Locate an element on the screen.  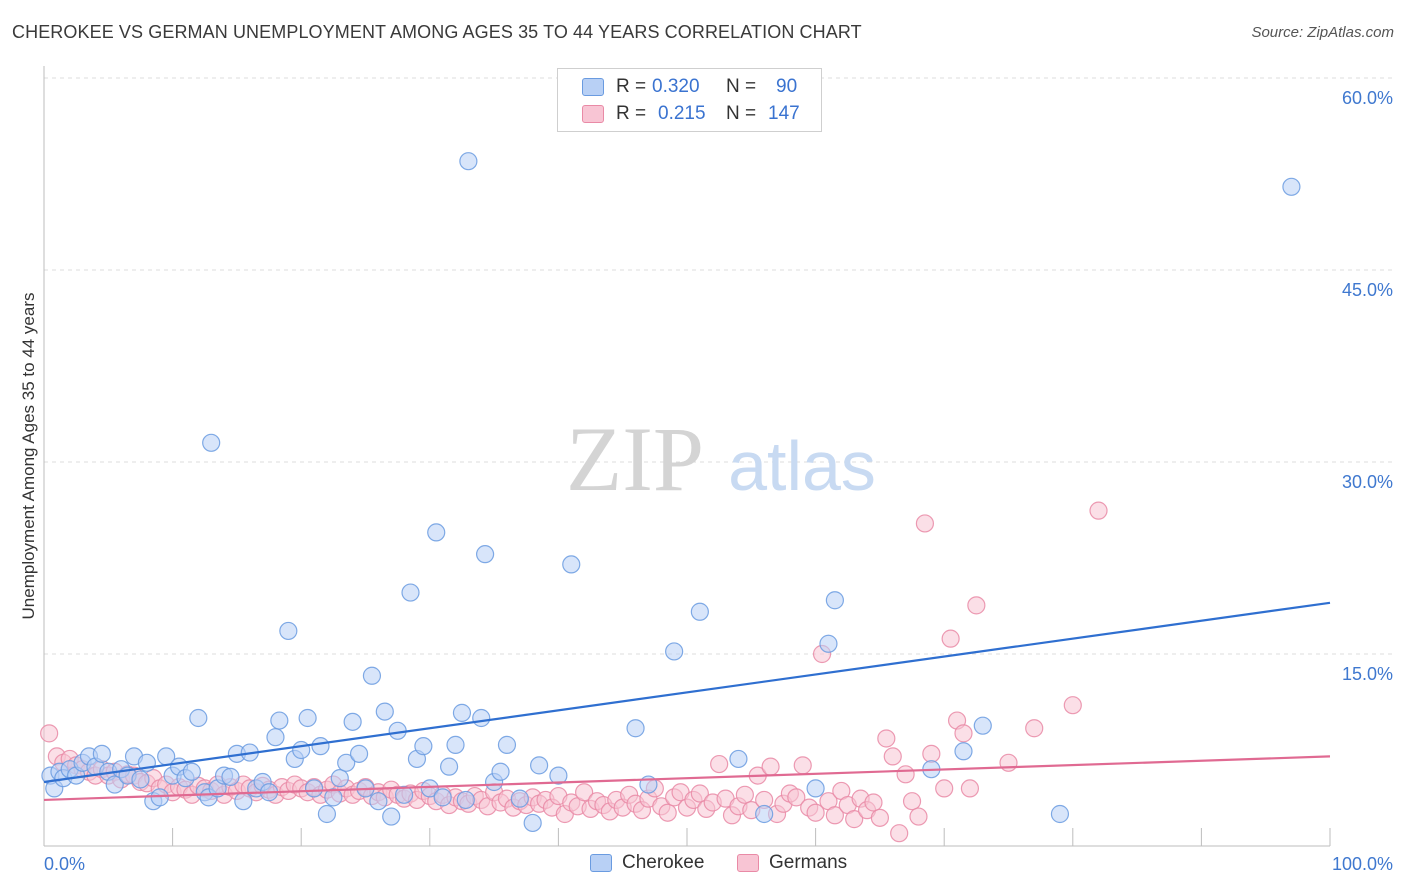
n-value: 147 is located at coordinates (784, 113).